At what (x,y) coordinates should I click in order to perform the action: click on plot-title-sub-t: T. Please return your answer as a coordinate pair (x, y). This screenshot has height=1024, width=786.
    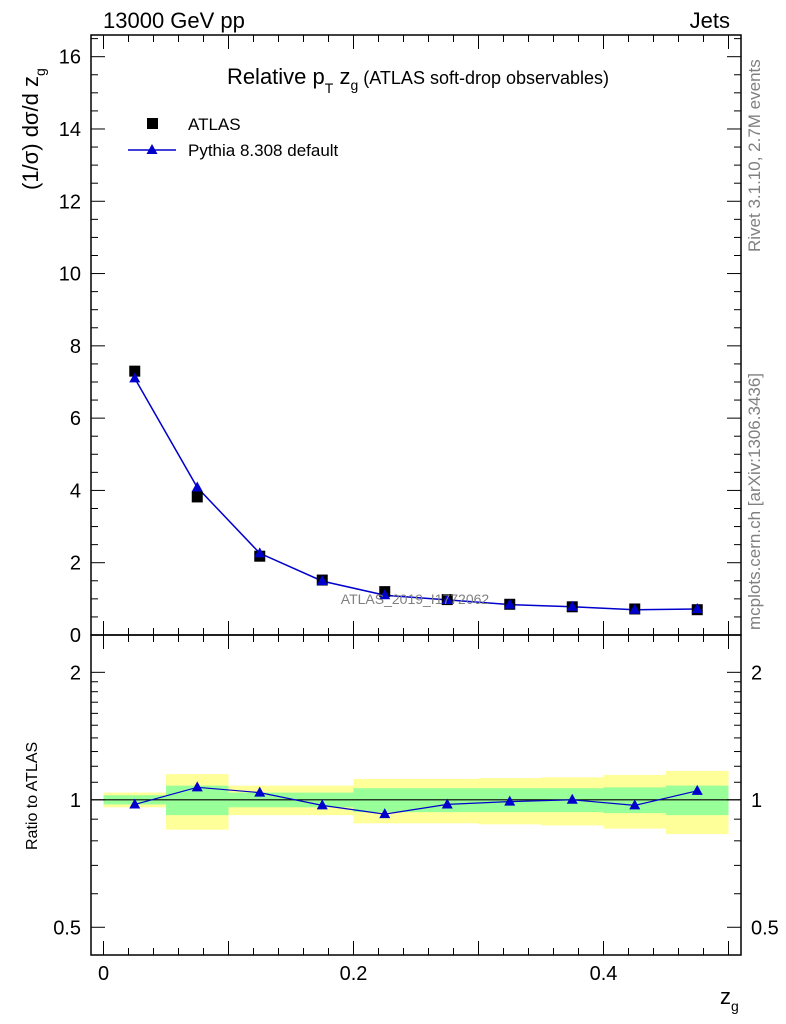
    Looking at the image, I should click on (329, 88).